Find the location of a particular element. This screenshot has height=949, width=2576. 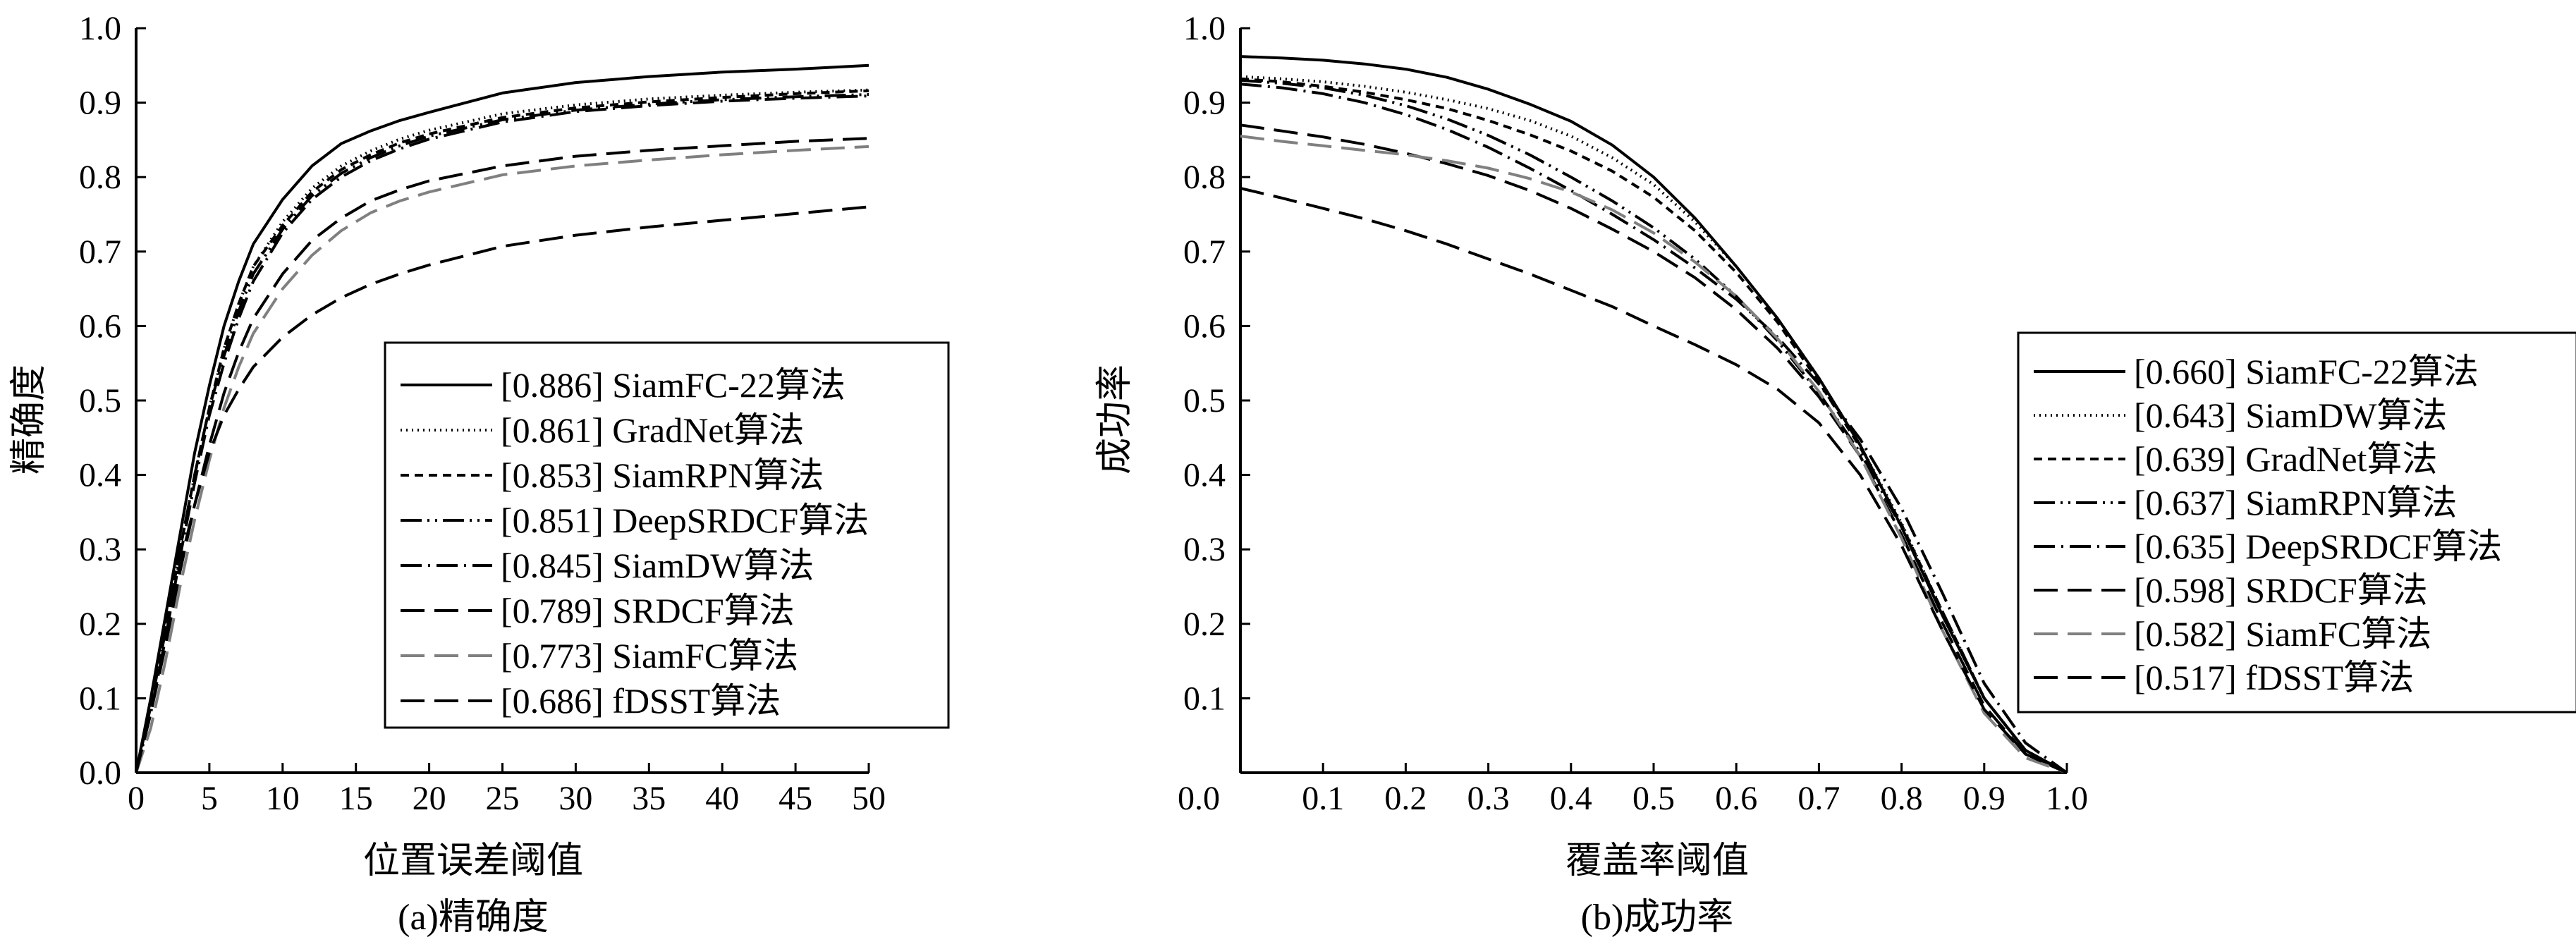

success-y-tick-label: 0.7 is located at coordinates (1204, 252).